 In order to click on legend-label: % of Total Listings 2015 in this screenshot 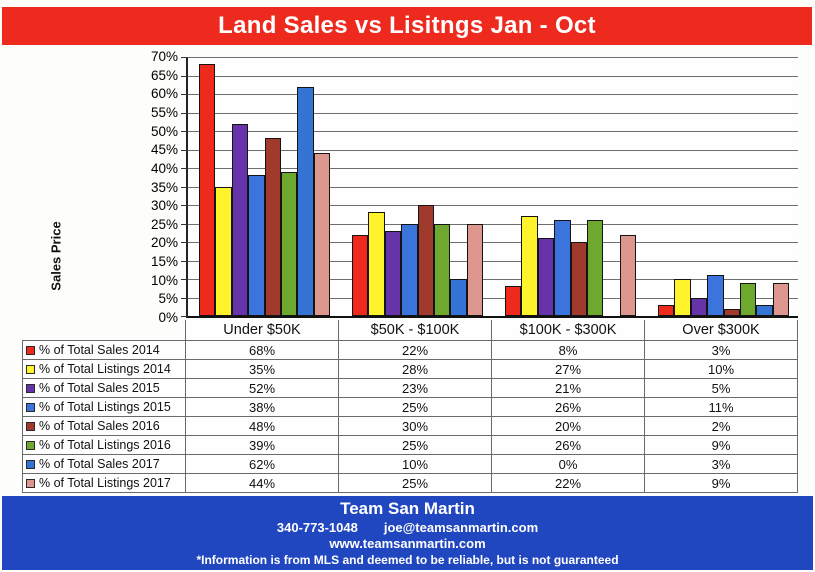, I will do `click(105, 407)`.